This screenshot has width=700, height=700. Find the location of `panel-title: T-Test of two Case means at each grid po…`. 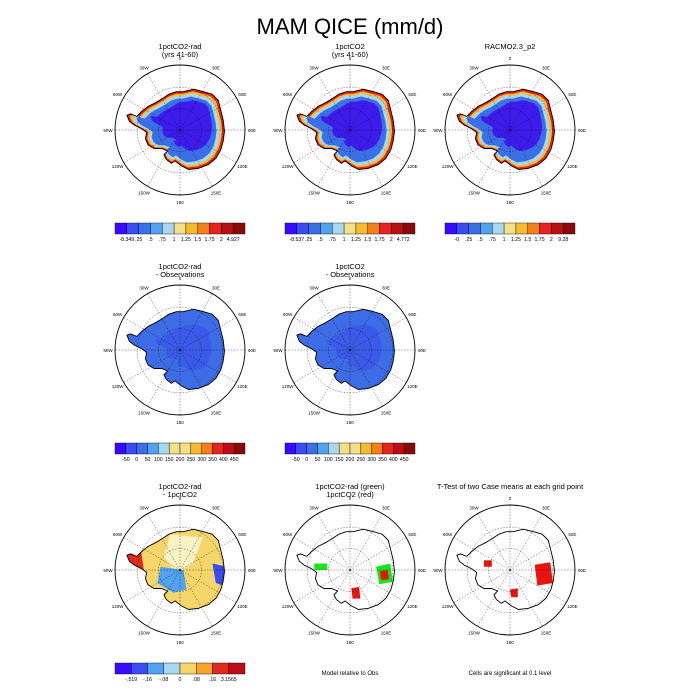

panel-title: T-Test of two Case means at each grid po… is located at coordinates (510, 486).